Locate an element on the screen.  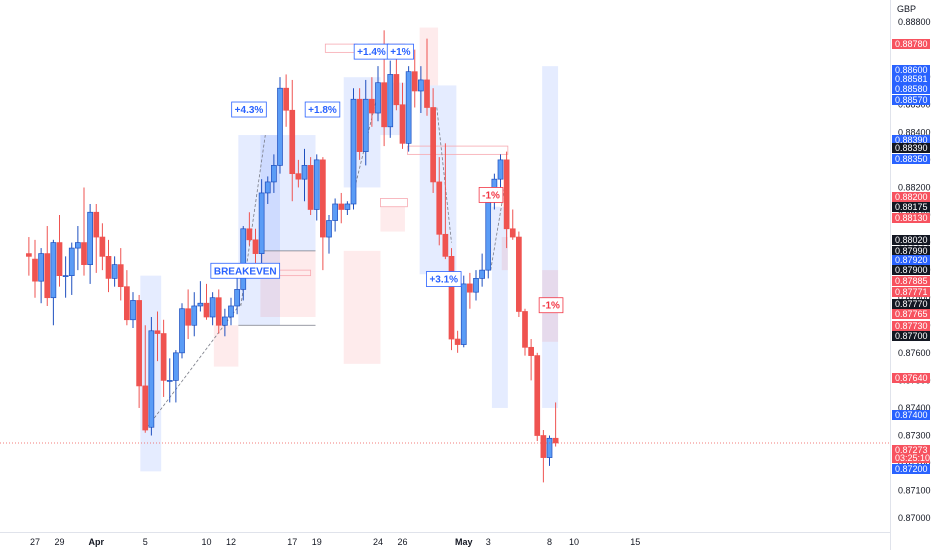
price-badge: 0.88130 is located at coordinates (911, 218).